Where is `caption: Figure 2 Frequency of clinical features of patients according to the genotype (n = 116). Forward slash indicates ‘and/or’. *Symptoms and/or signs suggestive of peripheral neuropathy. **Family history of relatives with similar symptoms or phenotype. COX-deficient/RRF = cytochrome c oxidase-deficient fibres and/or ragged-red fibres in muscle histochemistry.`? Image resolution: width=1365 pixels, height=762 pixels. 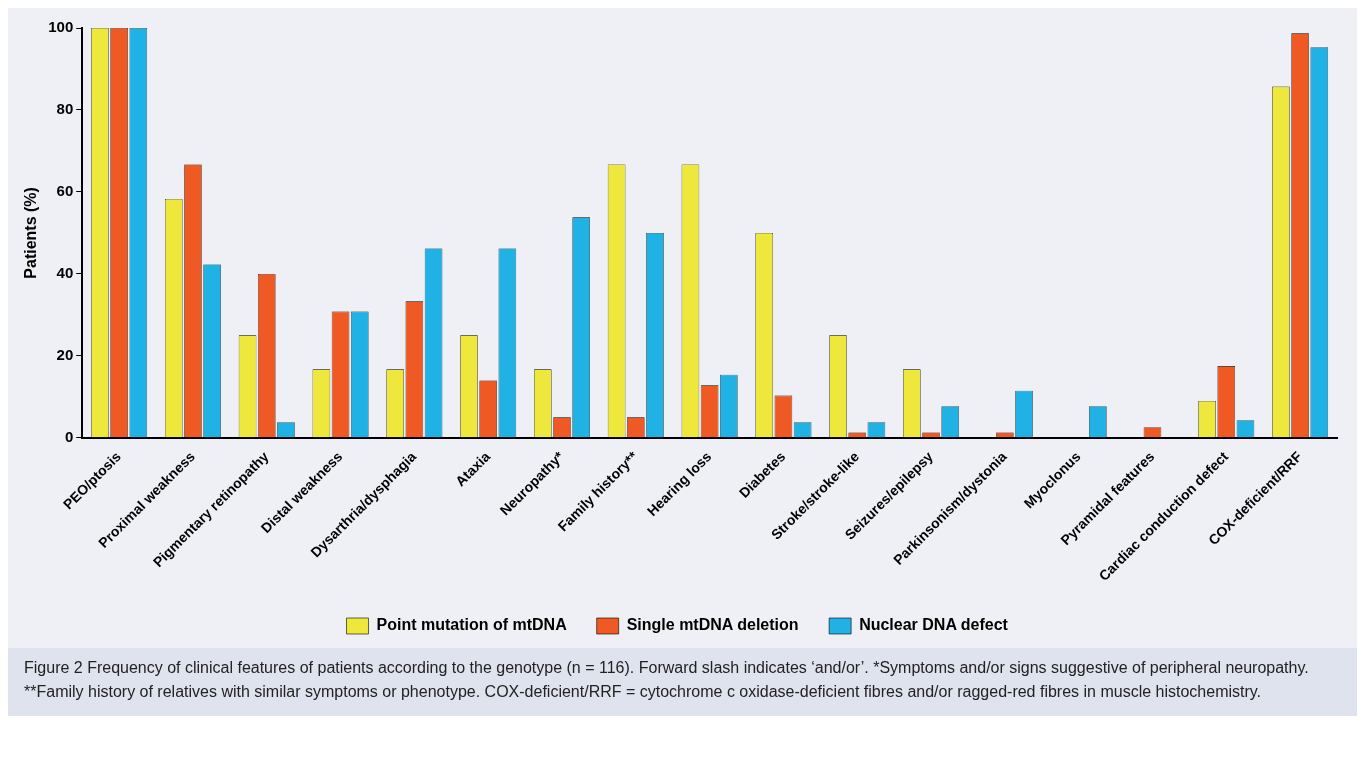
caption: Figure 2 Frequency of clinical features of patients according to the genotype (n = 116). Forward slash indicates ‘and/or’. *Symptoms and/or signs suggestive of peripheral neuropathy. **Family history of relatives with similar symptoms or phenotype. COX-deficient/RRF = cytochrome c oxidase-deficient fibres and/or ragged-red fibres in muscle histochemistry. is located at coordinates (682, 682).